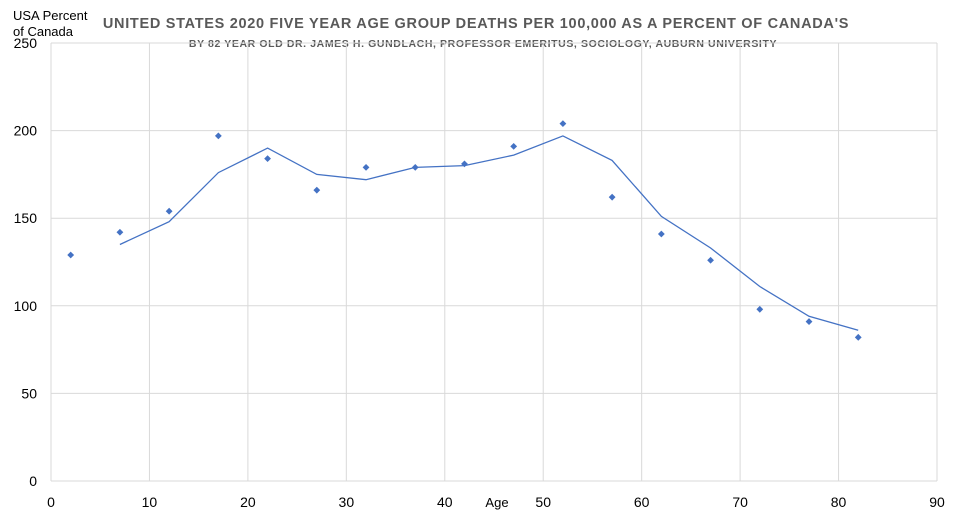 This screenshot has height=519, width=953. I want to click on x-tick-label: 30, so click(347, 502).